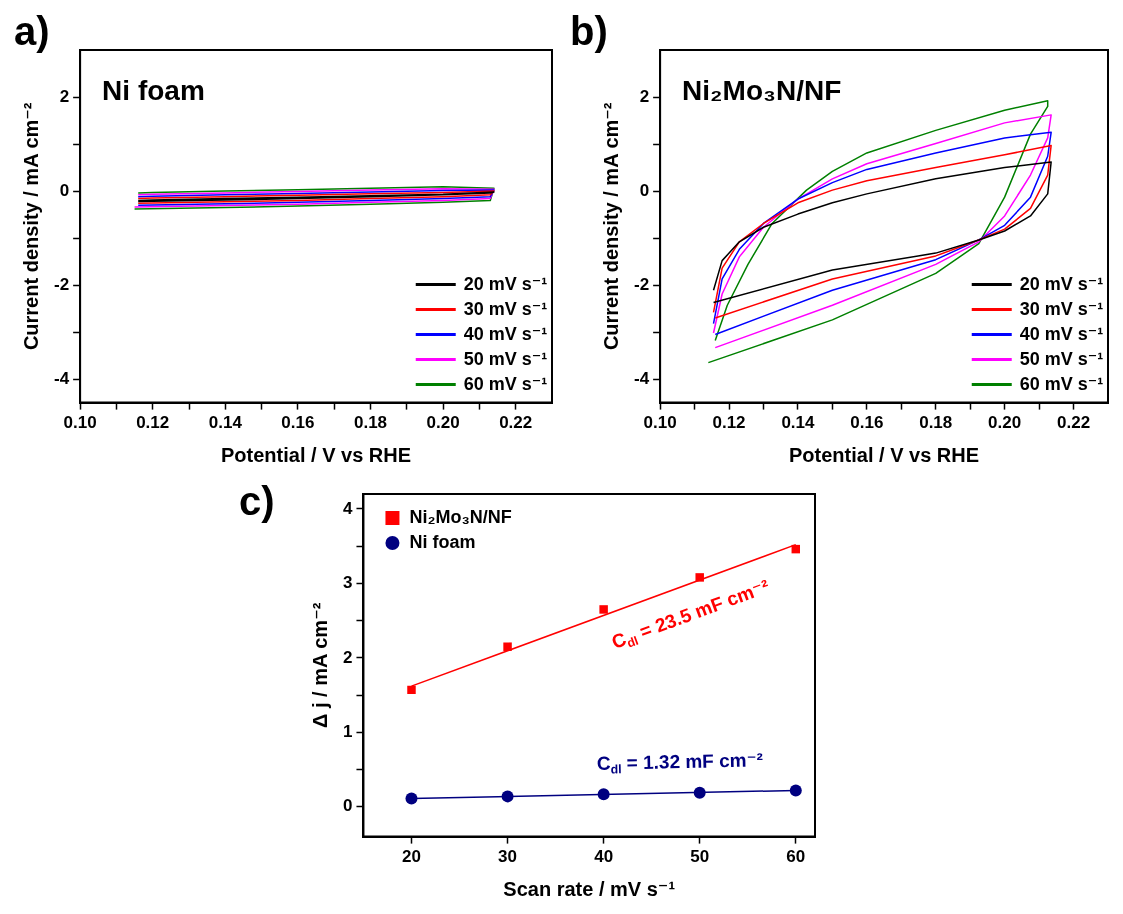 The width and height of the screenshot is (1123, 914). I want to click on y-tick-label: 1, so click(347, 732).